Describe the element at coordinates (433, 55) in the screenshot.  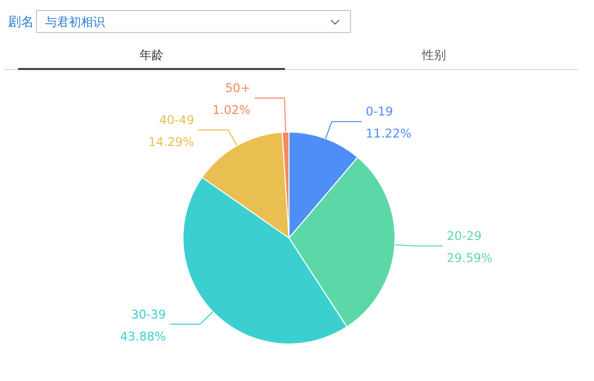
I see `text: 性别` at that location.